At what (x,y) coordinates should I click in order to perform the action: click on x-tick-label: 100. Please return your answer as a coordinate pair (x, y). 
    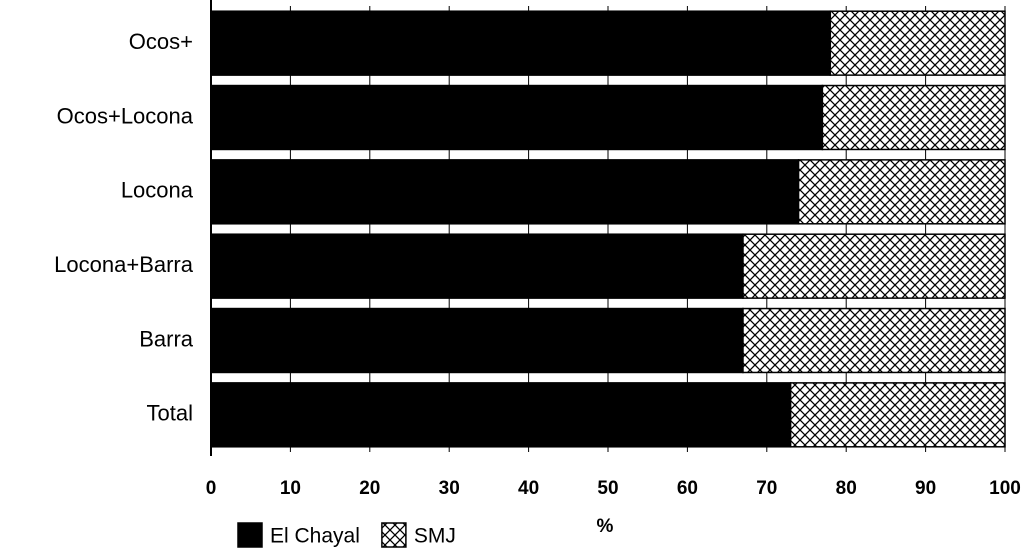
    Looking at the image, I should click on (1005, 488).